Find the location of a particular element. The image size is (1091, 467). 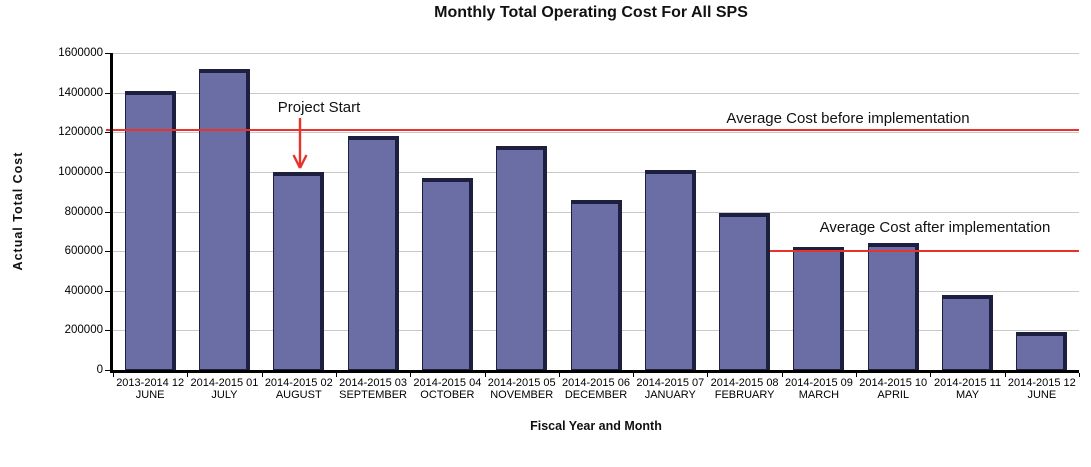

y-tick-label: 600000 is located at coordinates (83, 251).